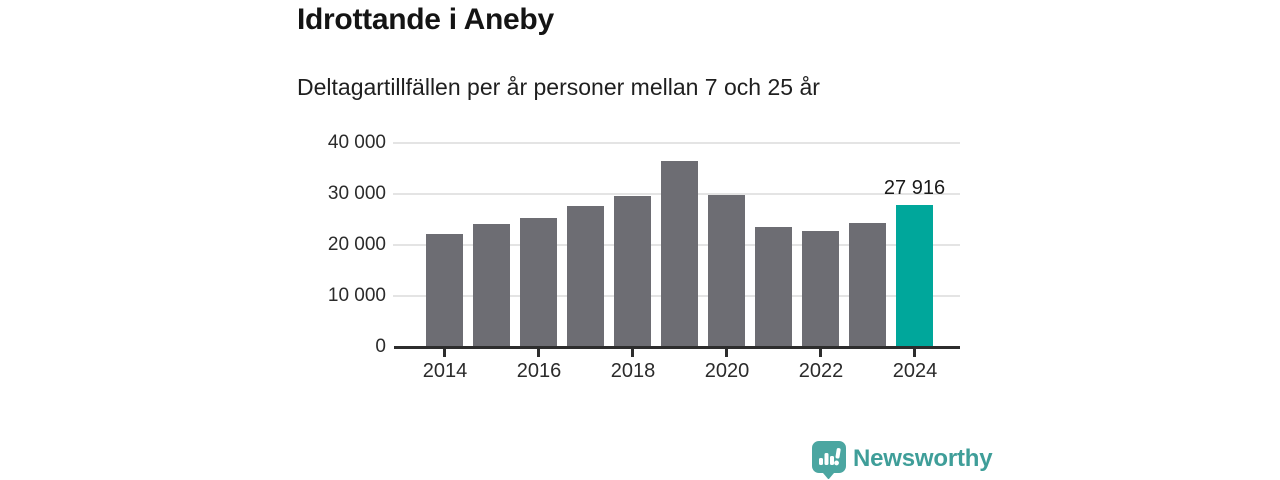 This screenshot has height=480, width=1280. Describe the element at coordinates (445, 371) in the screenshot. I see `x-axis-tick-label: 2014` at that location.